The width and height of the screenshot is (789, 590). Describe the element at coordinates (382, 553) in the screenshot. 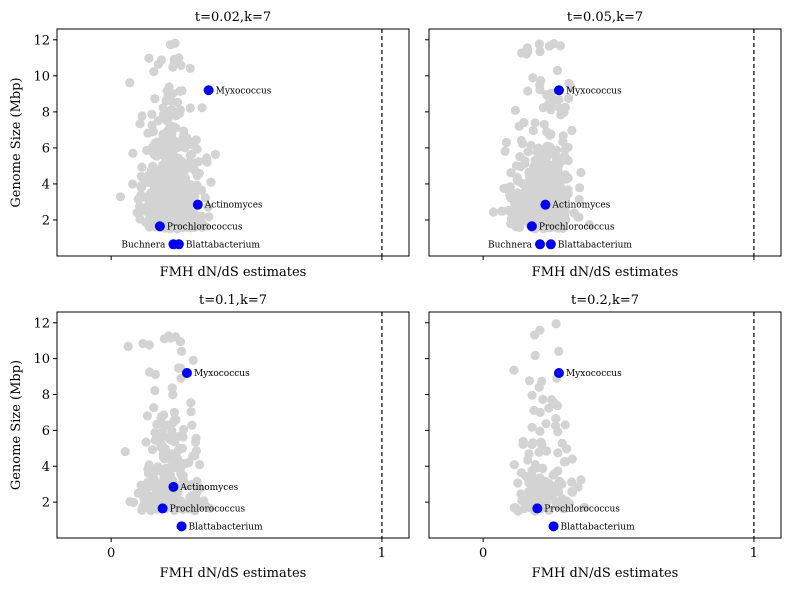

I see `x-tick-label: 1` at that location.